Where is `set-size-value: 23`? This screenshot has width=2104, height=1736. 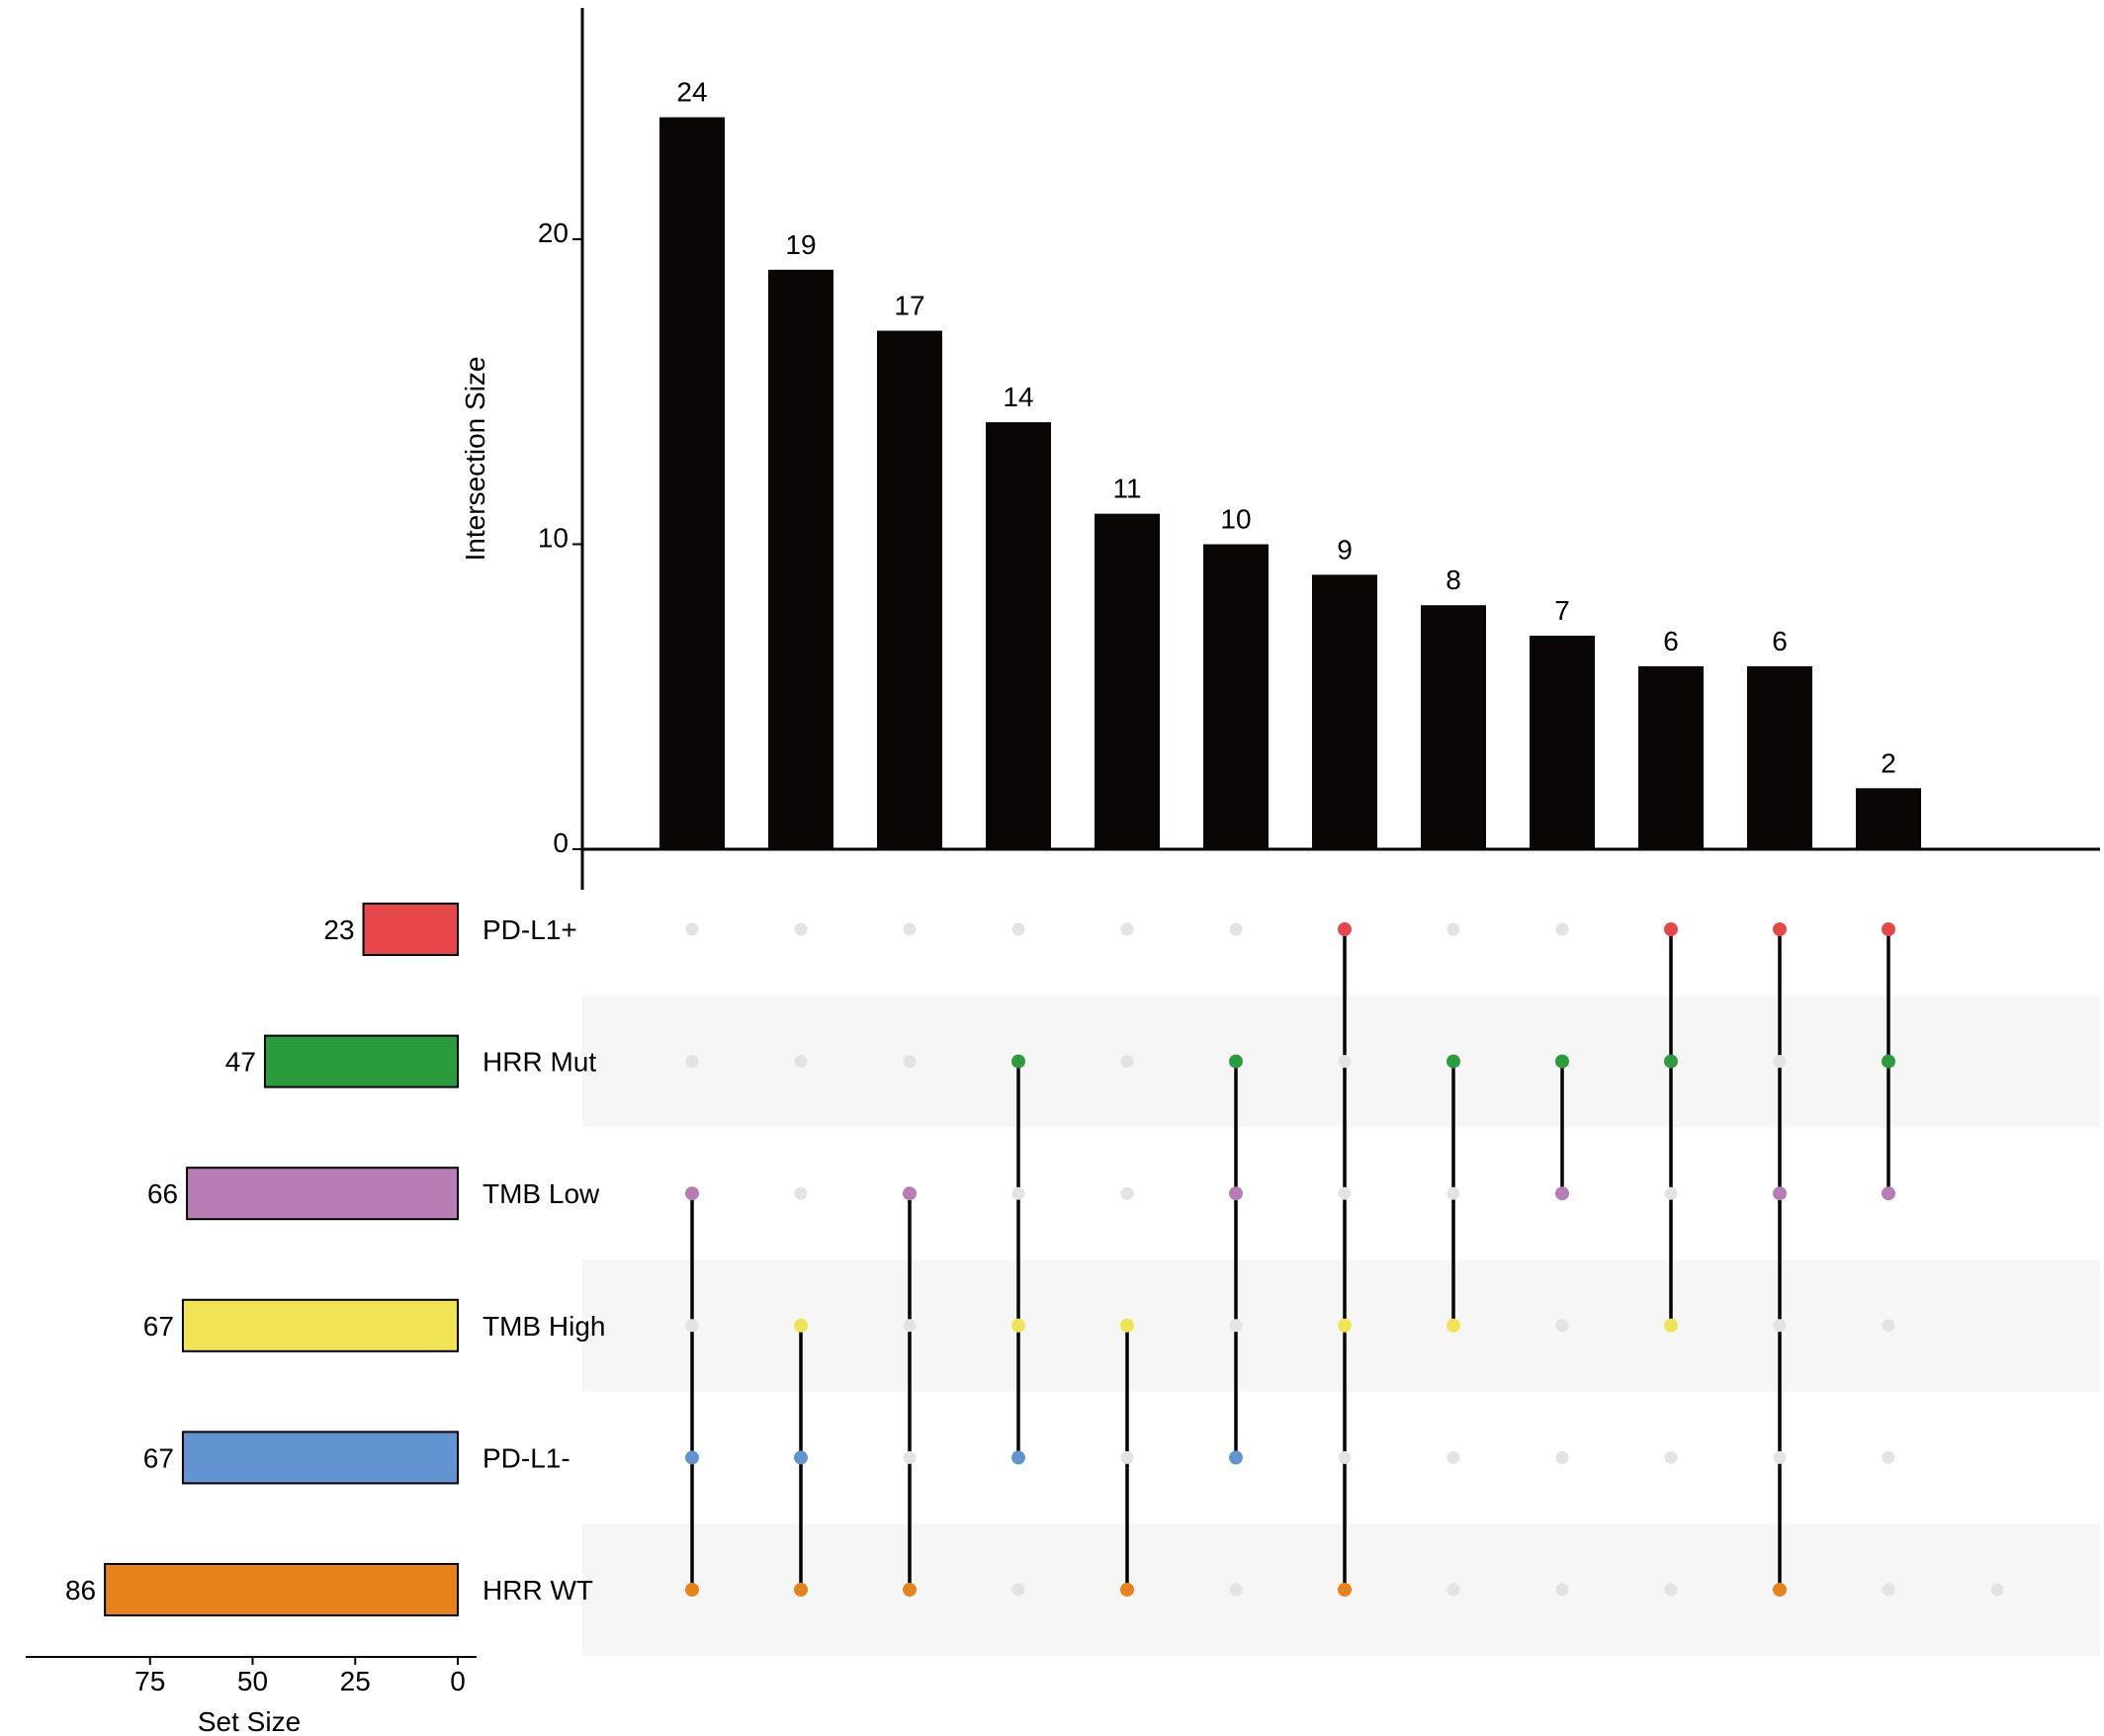
set-size-value: 23 is located at coordinates (338, 929).